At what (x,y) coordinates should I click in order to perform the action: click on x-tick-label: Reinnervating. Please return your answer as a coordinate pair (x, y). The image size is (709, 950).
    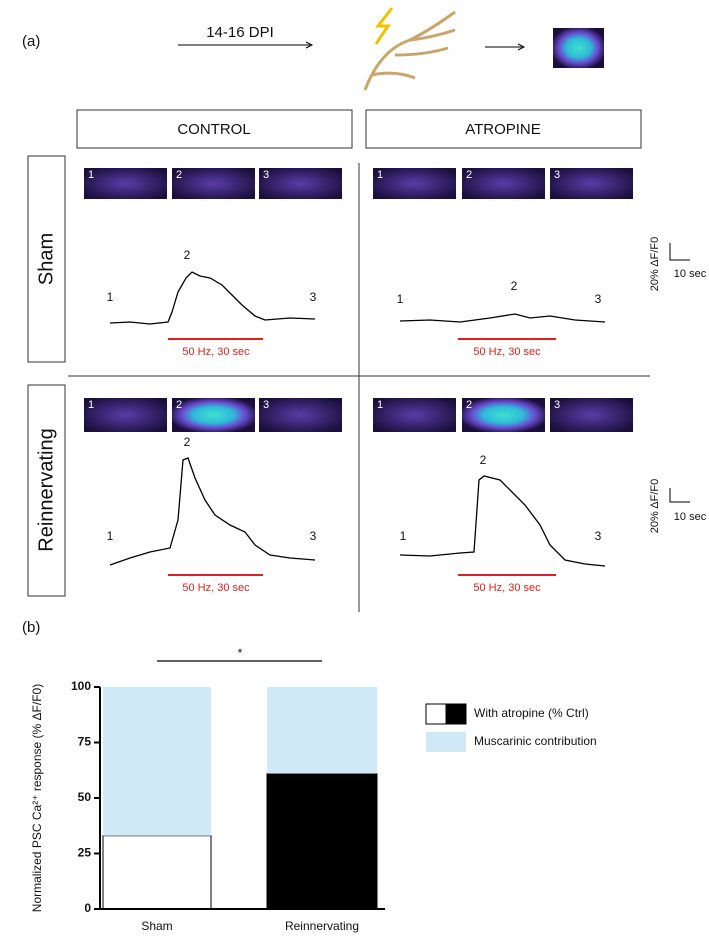
    Looking at the image, I should click on (322, 926).